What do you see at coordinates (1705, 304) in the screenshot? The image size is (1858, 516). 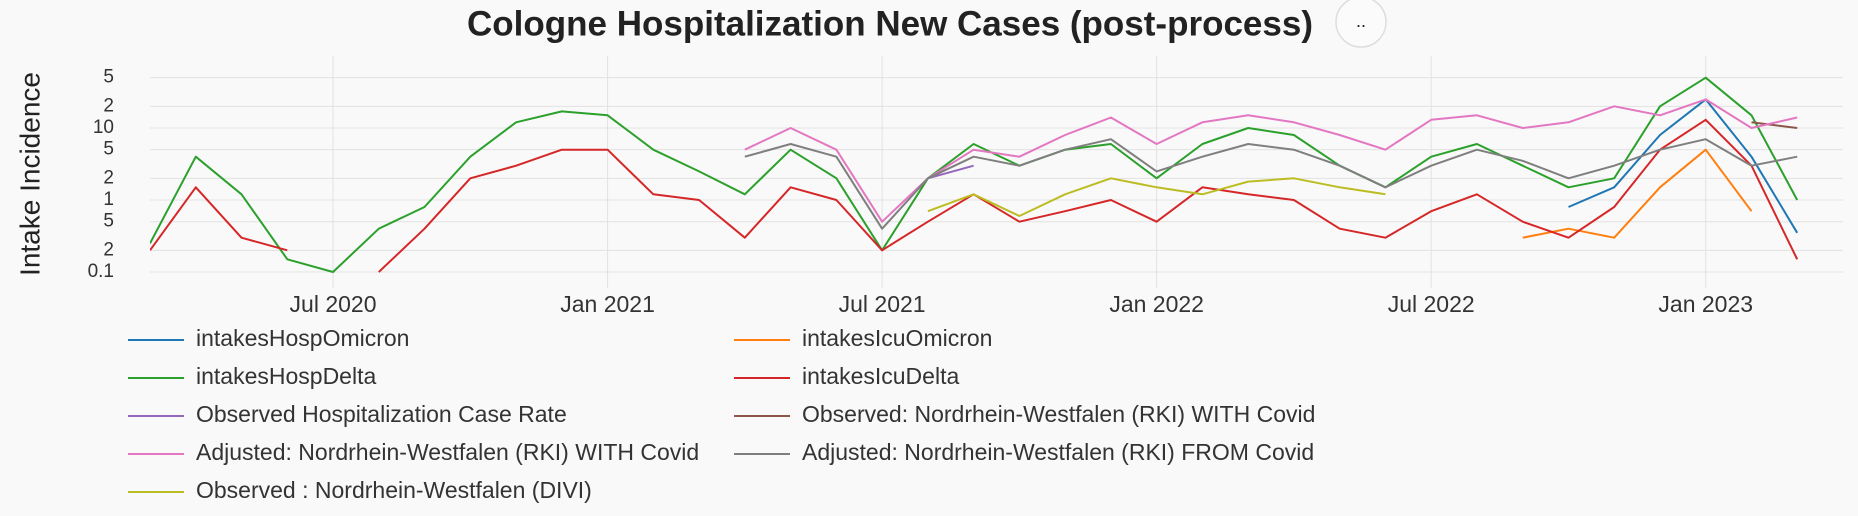 I see `x-tick-label: Jan 2023` at bounding box center [1705, 304].